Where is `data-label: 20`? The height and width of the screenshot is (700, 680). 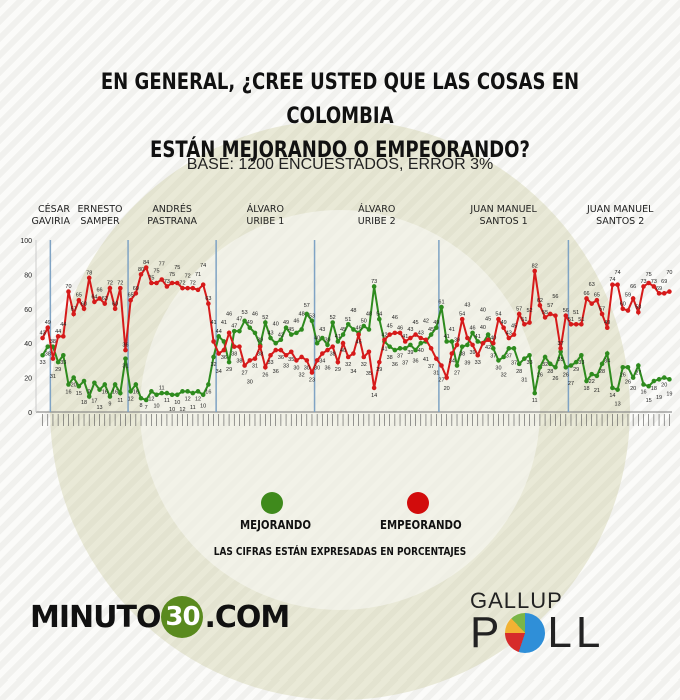
data-label: 20 is located at coordinates (633, 389).